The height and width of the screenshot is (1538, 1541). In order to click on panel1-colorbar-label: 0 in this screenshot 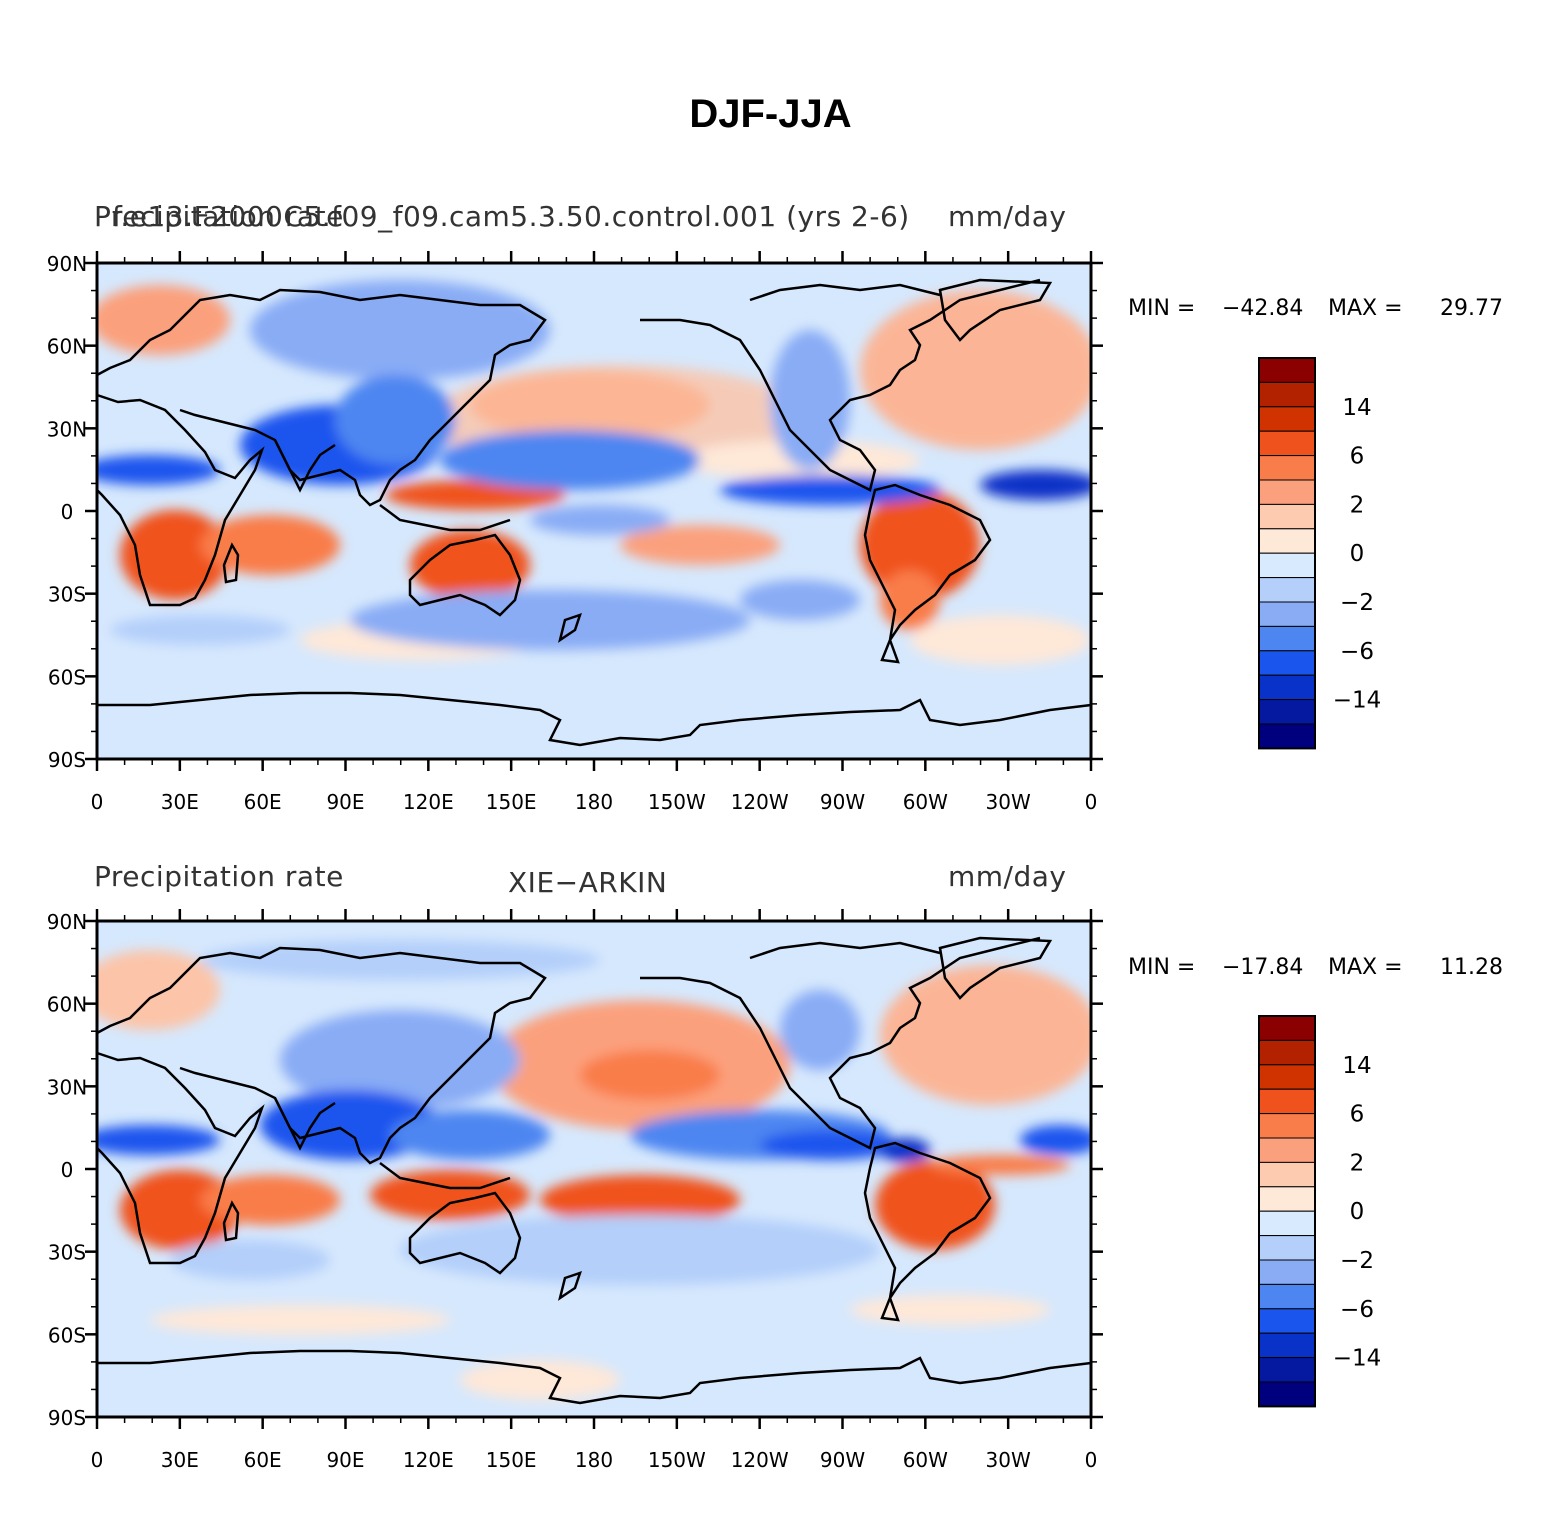, I will do `click(1357, 554)`.